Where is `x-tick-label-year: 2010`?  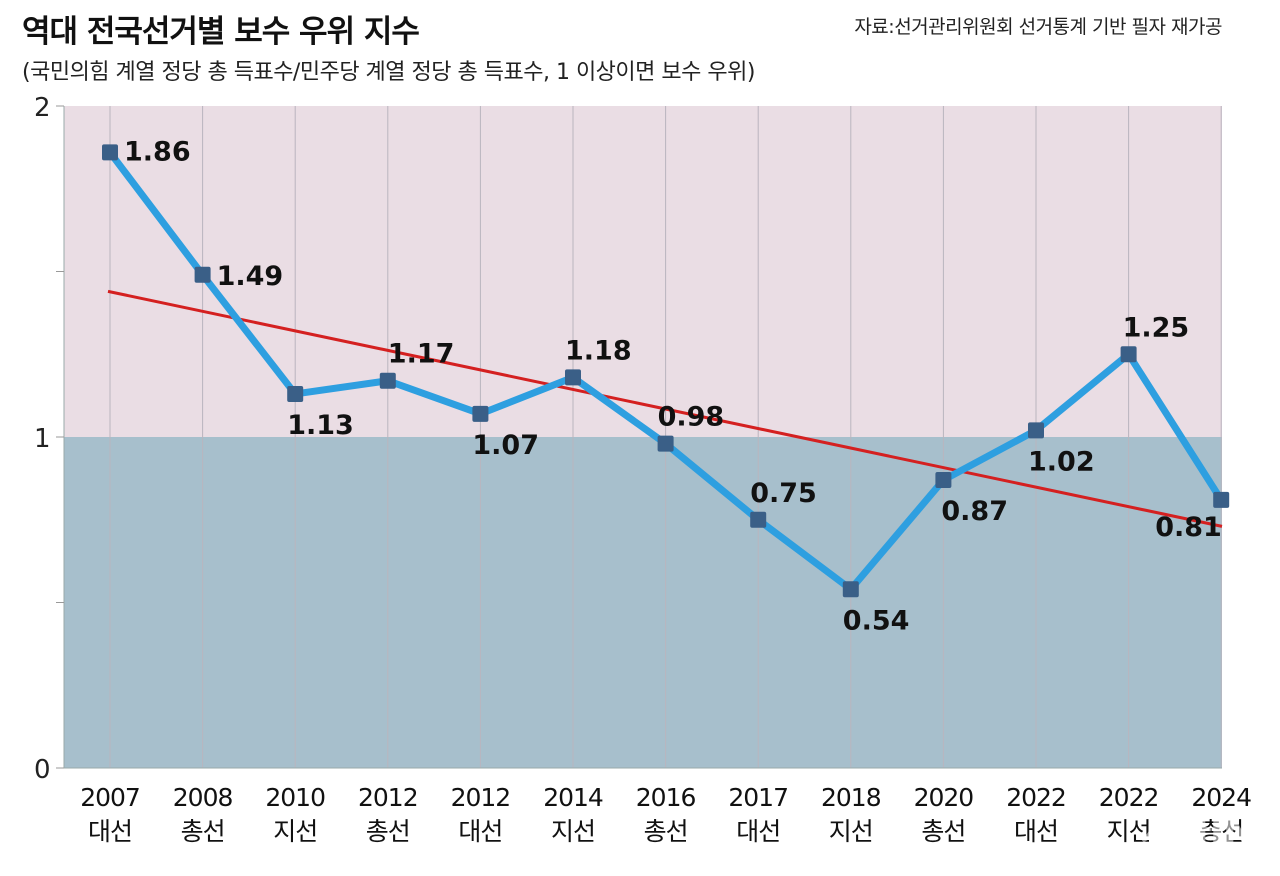 x-tick-label-year: 2010 is located at coordinates (295, 797).